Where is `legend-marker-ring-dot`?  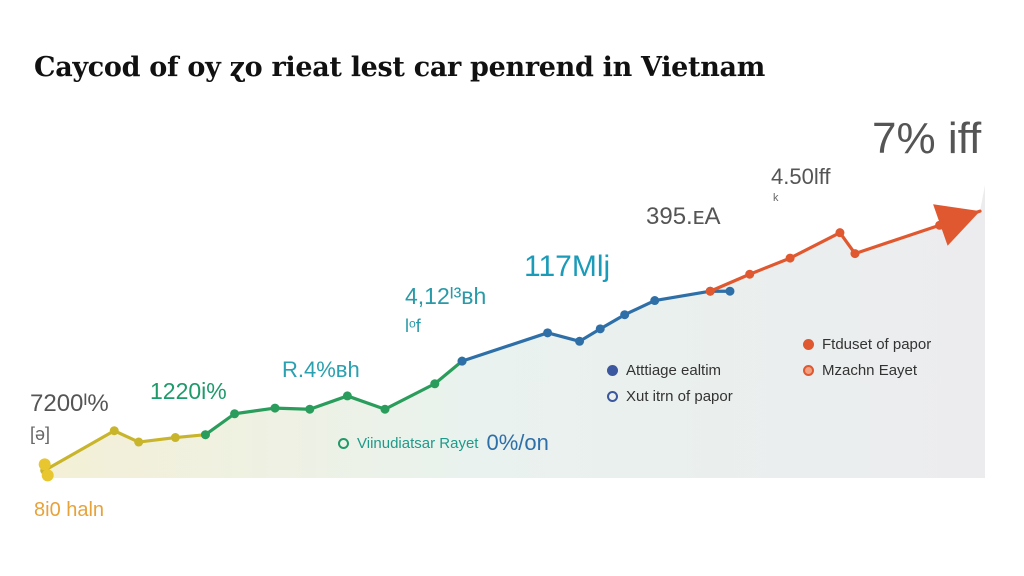
legend-marker-ring-dot is located at coordinates (808, 370).